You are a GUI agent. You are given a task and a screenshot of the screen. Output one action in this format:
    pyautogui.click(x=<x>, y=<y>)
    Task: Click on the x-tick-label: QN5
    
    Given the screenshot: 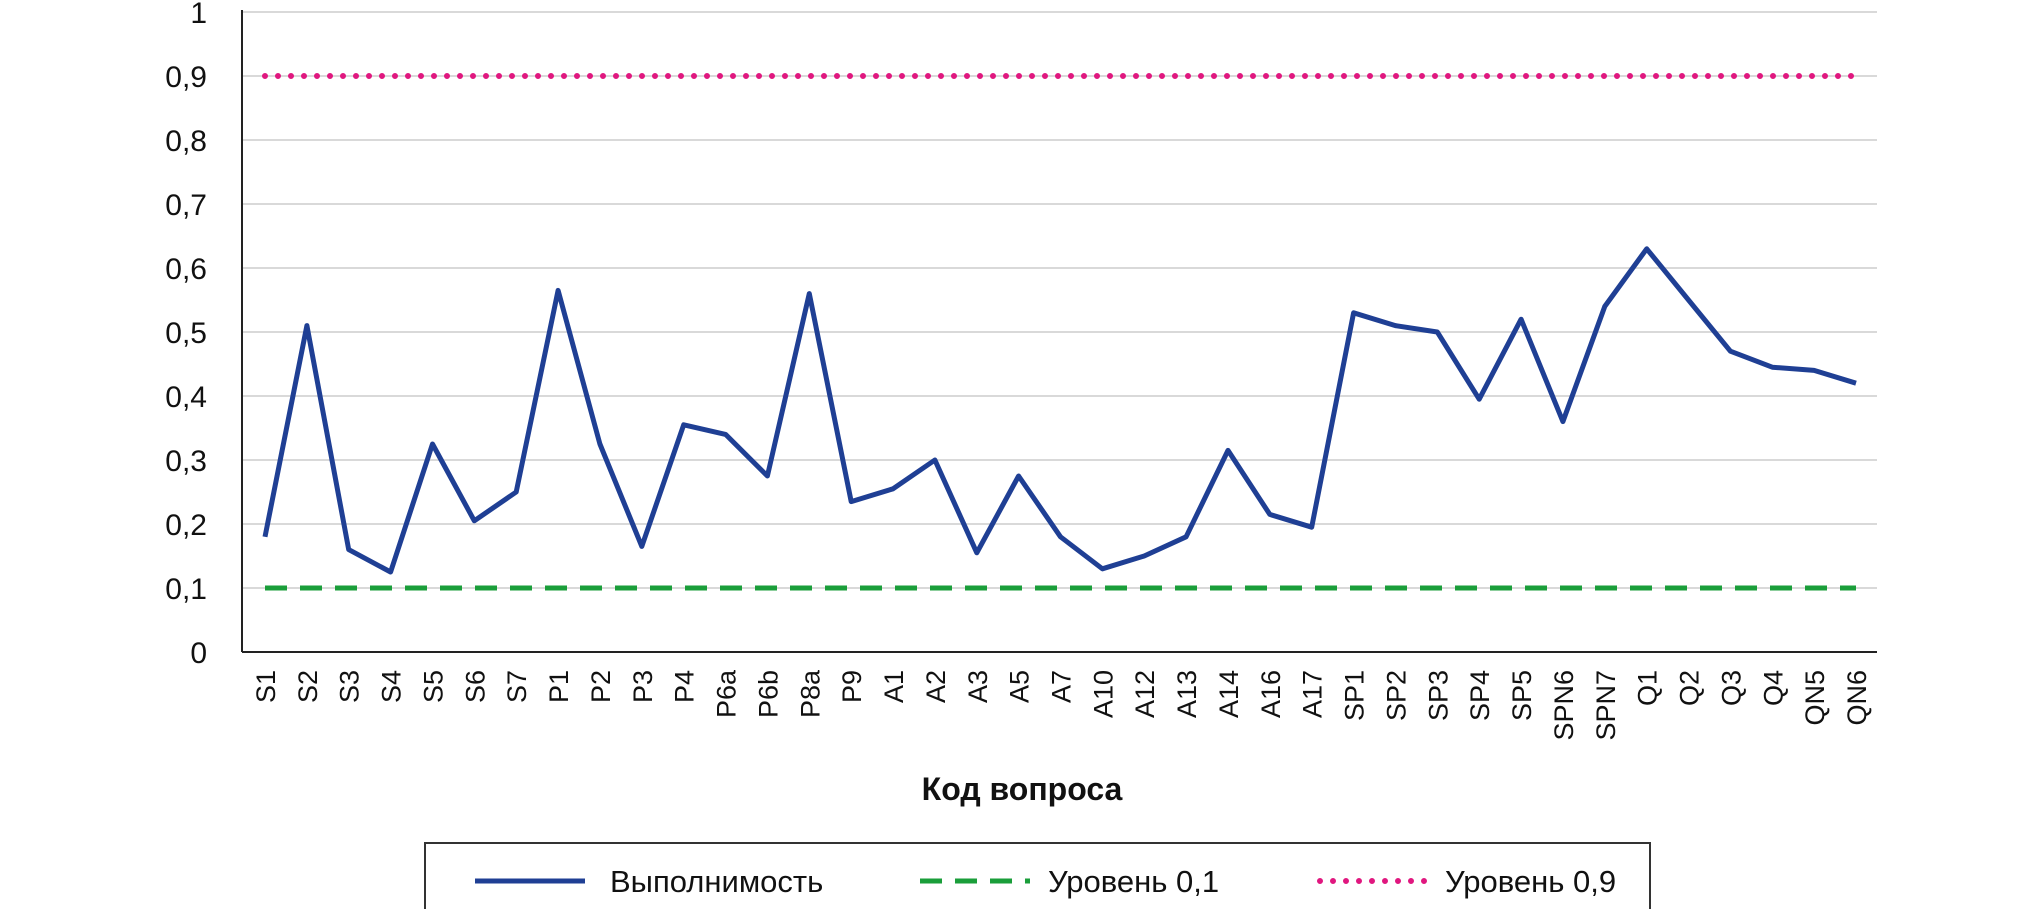 What is the action you would take?
    pyautogui.click(x=1815, y=698)
    